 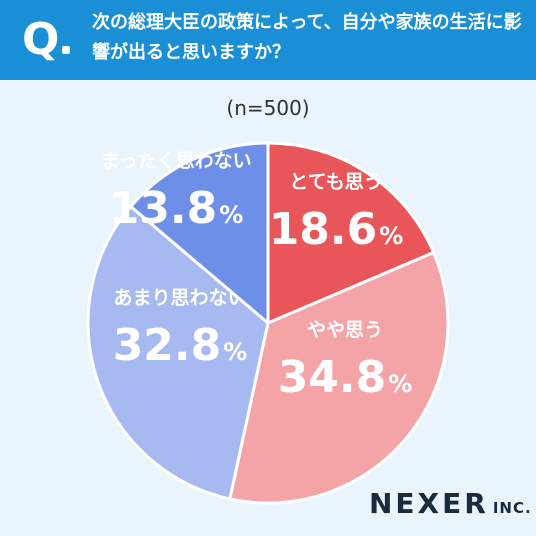 What do you see at coordinates (335, 182) in the screenshot?
I see `slice-label-1: とても思う` at bounding box center [335, 182].